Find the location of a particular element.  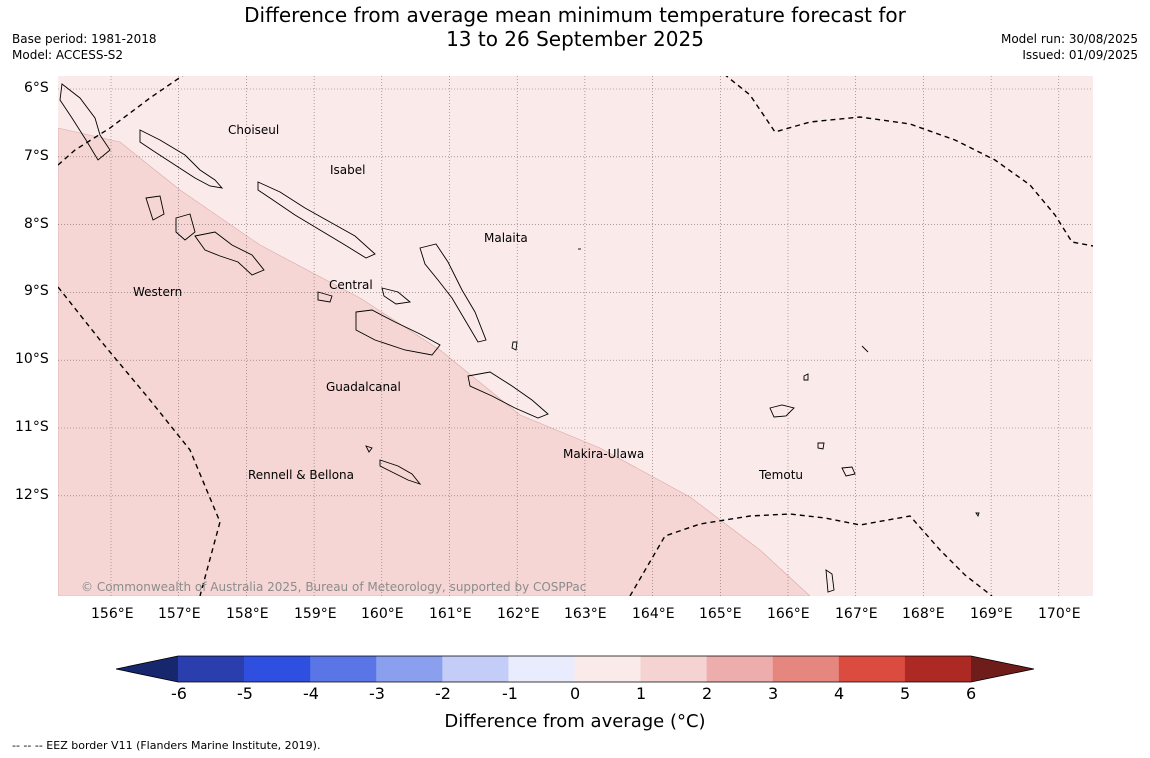

rennell-island is located at coordinates (400, 472).